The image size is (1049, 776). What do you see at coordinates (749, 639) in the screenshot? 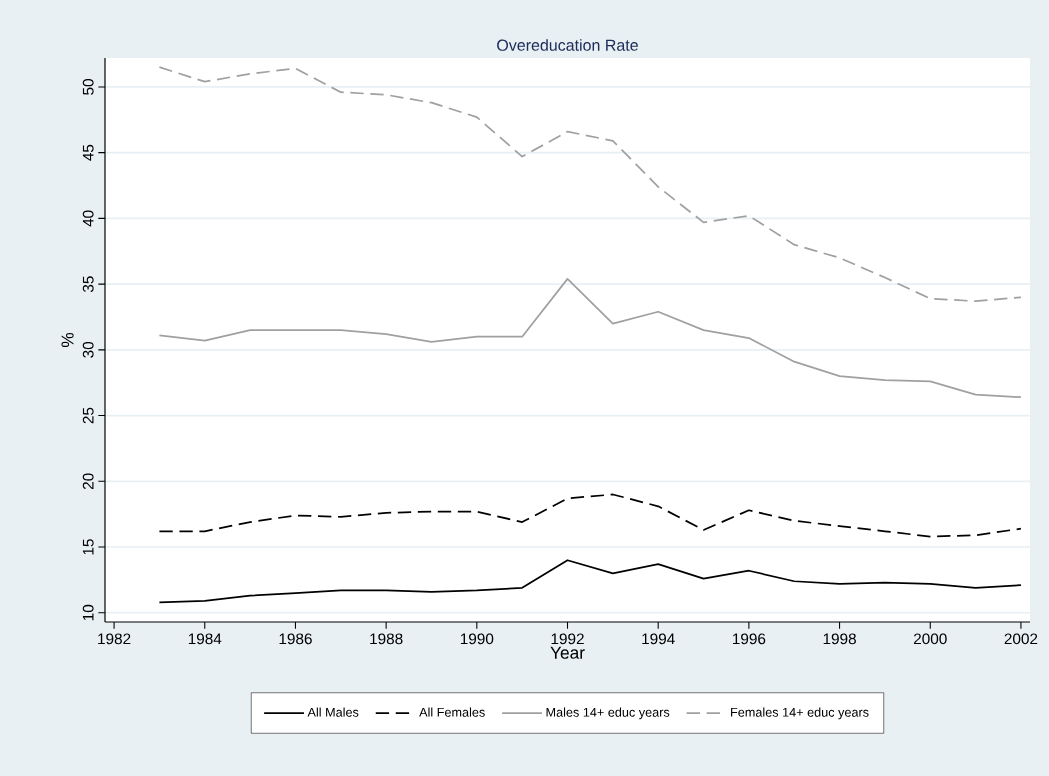
I see `x-tick-label: 1996` at bounding box center [749, 639].